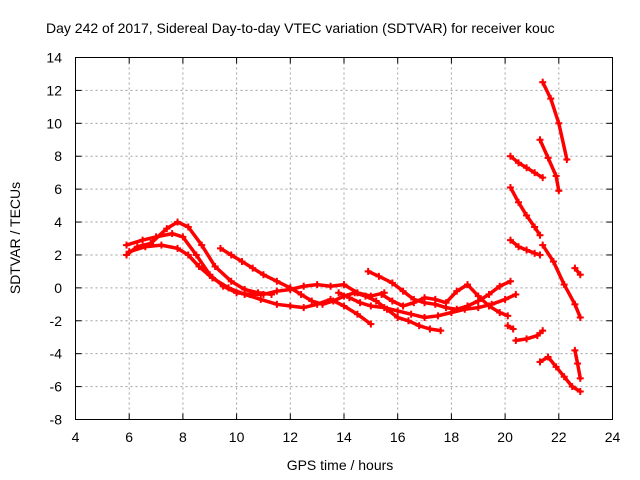 The width and height of the screenshot is (640, 480). I want to click on y-tick-label: 10, so click(54, 123).